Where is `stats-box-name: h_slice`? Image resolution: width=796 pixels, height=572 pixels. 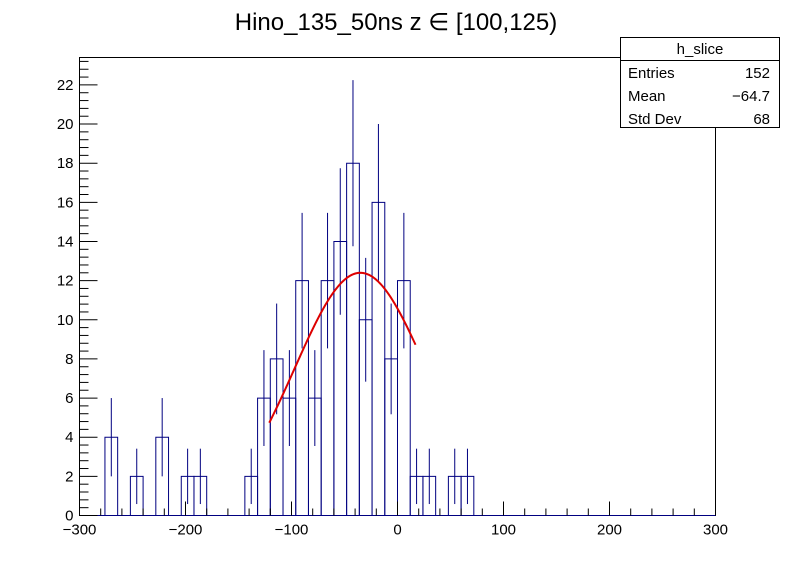
stats-box-name: h_slice is located at coordinates (700, 49).